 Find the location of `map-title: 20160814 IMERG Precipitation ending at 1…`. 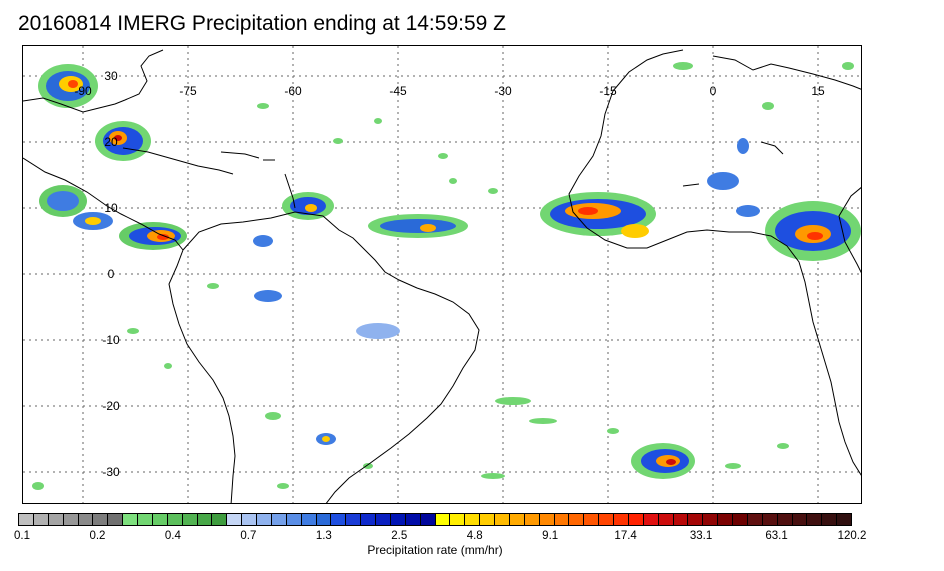

map-title: 20160814 IMERG Precipitation ending at 1… is located at coordinates (262, 23).